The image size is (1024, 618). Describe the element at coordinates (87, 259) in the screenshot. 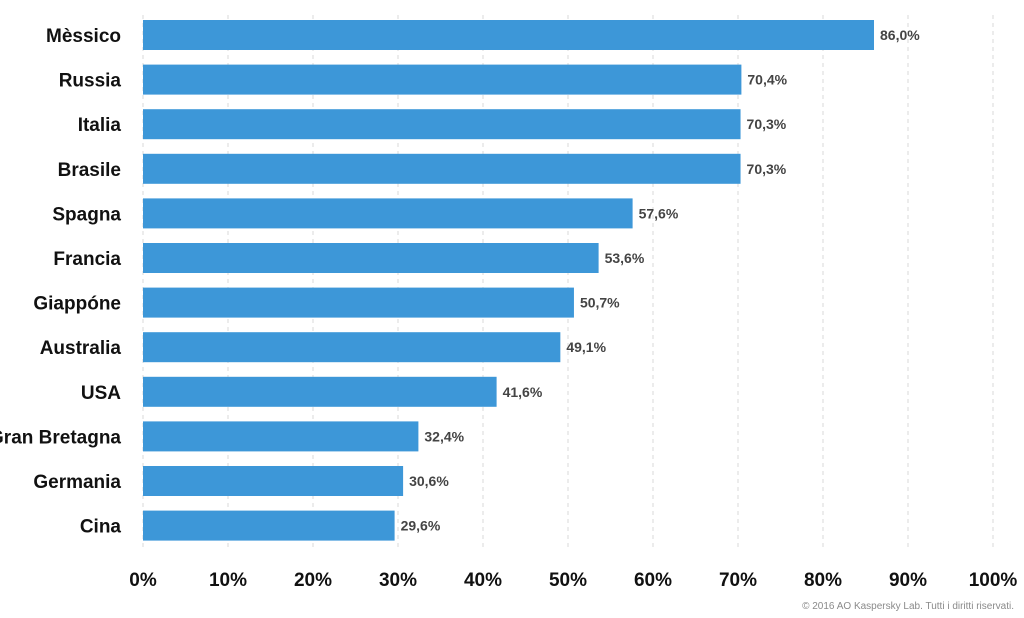

I see `category-label: Francia` at that location.